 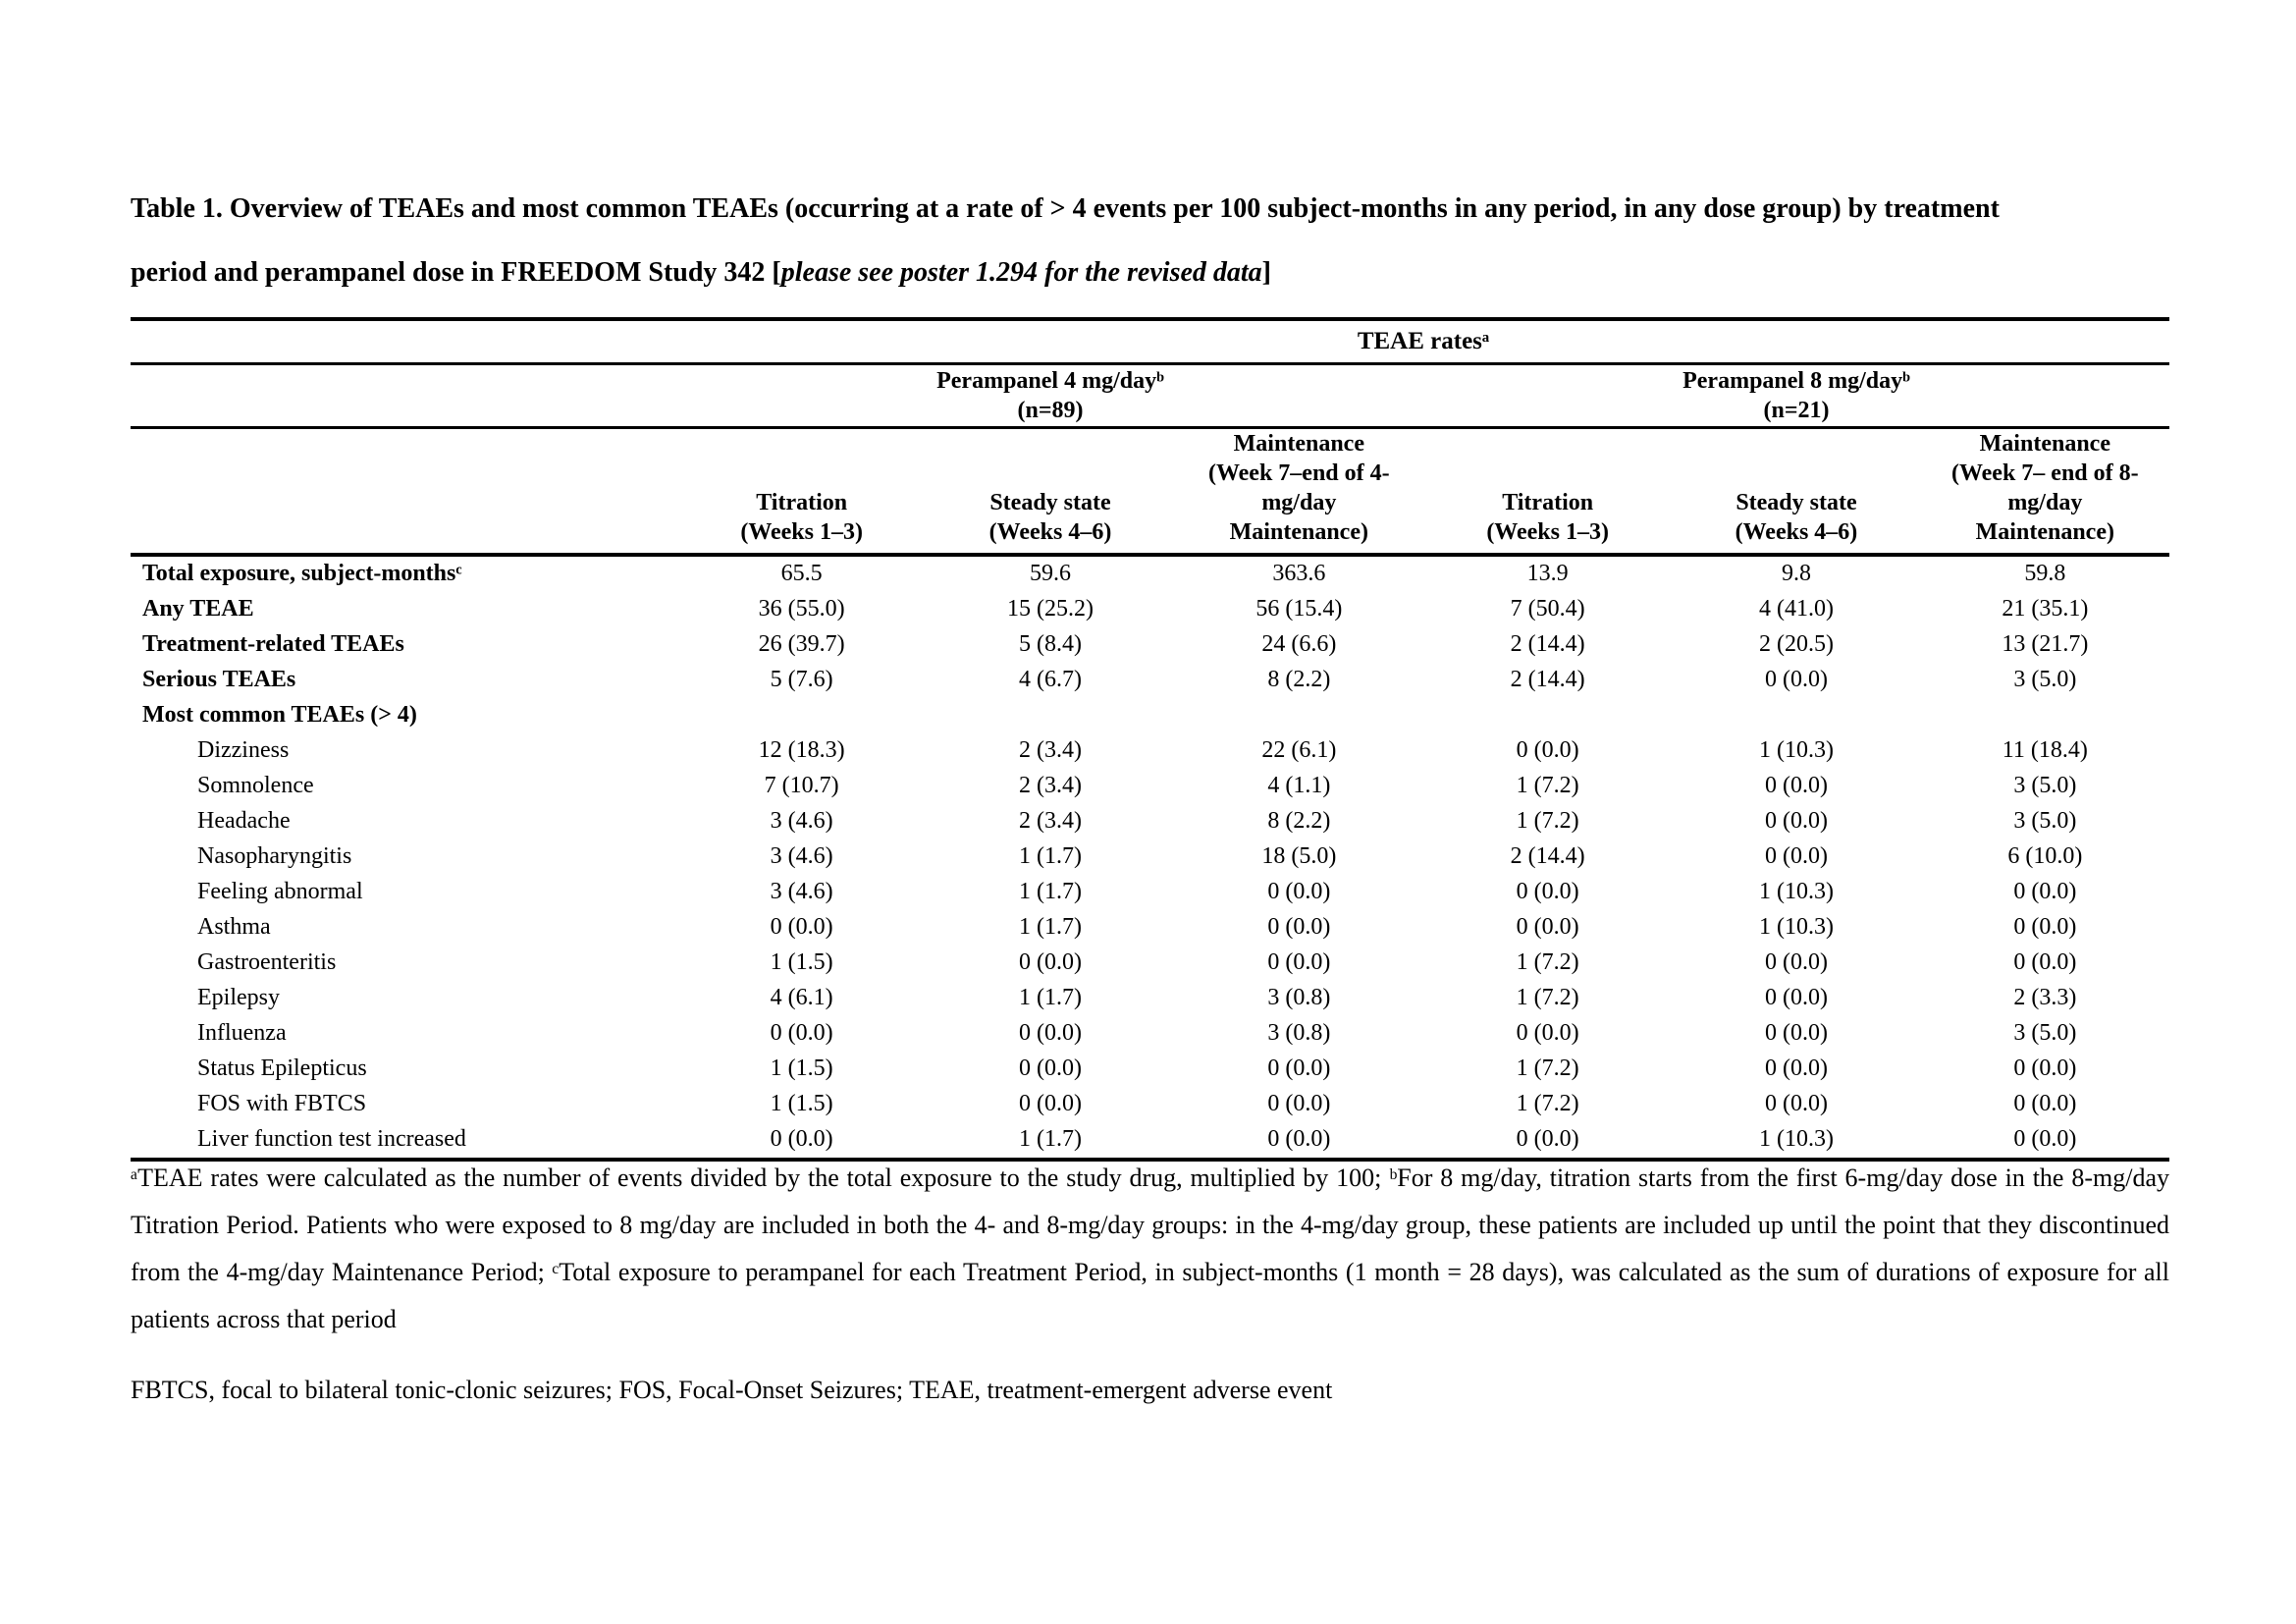 What do you see at coordinates (331, 1139) in the screenshot?
I see `row-label: Liver function test increased` at bounding box center [331, 1139].